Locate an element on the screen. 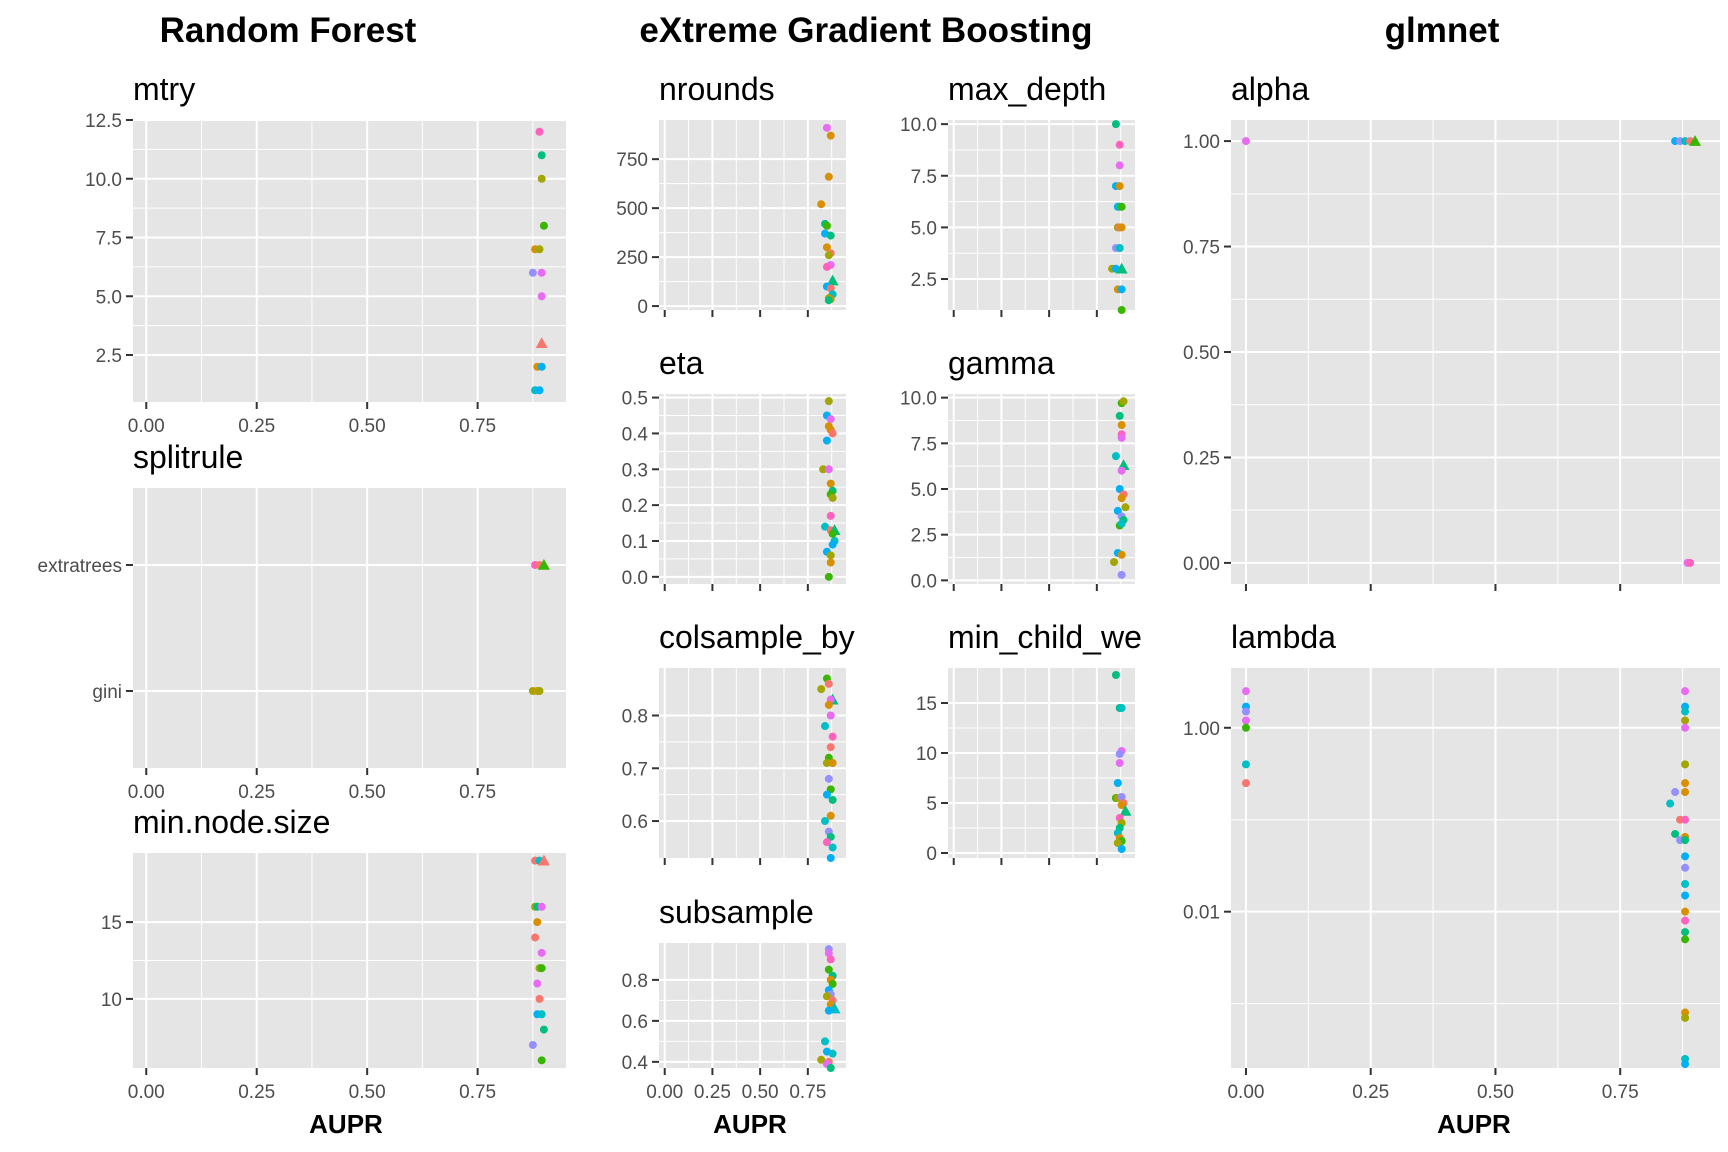 Image resolution: width=1728 pixels, height=1152 pixels. panel-mtry: 2.5 5.0 7.5 10.0 12.5 0.00 0.25 0.50 0.75 mtry is located at coordinates (325, 254).